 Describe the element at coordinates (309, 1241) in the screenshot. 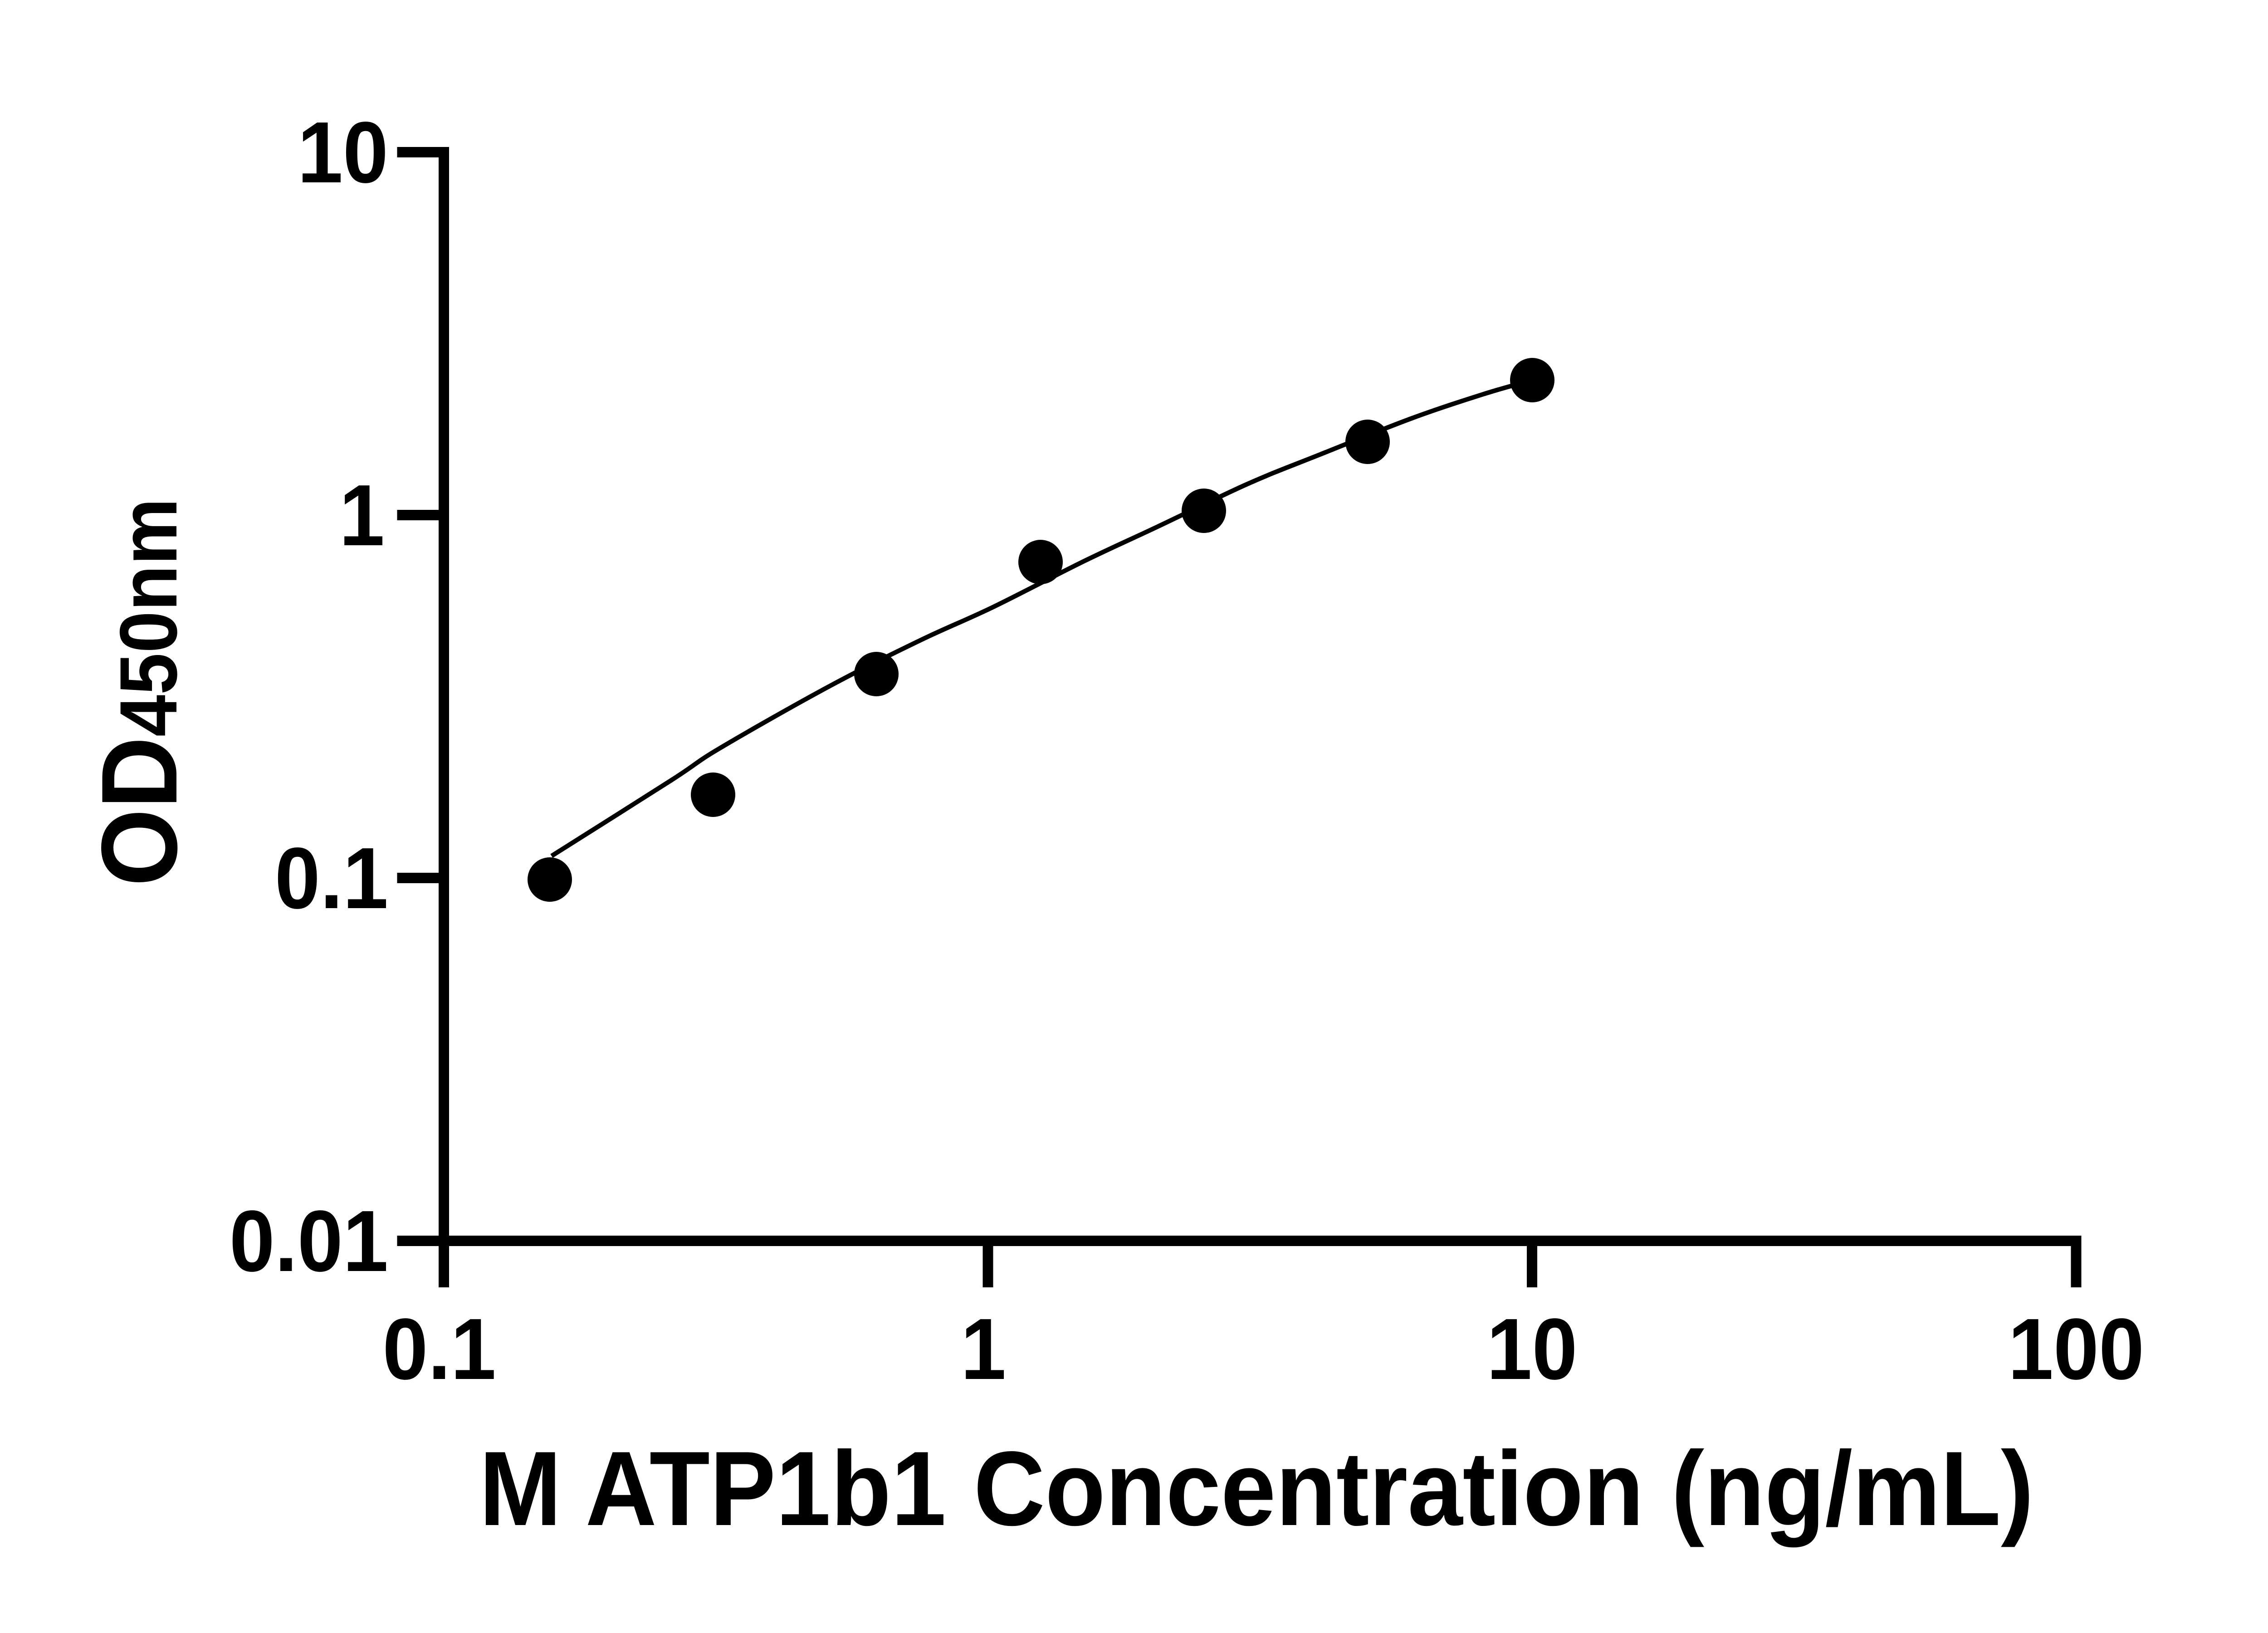

I see `svg-text: 0.01` at that location.